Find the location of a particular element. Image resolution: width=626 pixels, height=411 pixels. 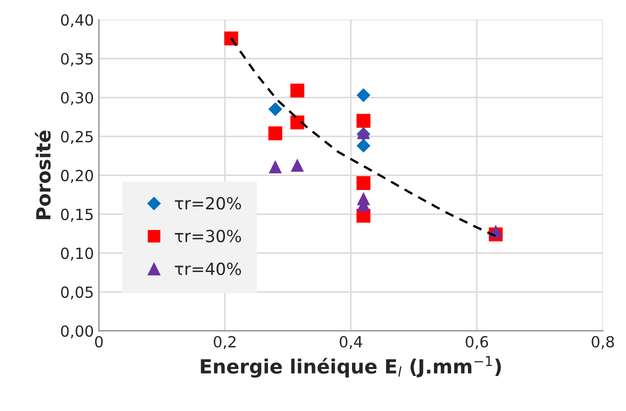

y-tick-label: 0,15 is located at coordinates (77, 215).